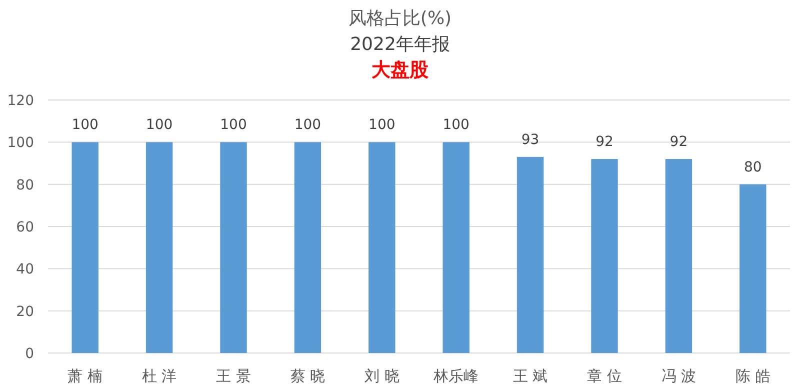  Describe the element at coordinates (400, 18) in the screenshot. I see `chart-title: 风格占比(%)` at that location.